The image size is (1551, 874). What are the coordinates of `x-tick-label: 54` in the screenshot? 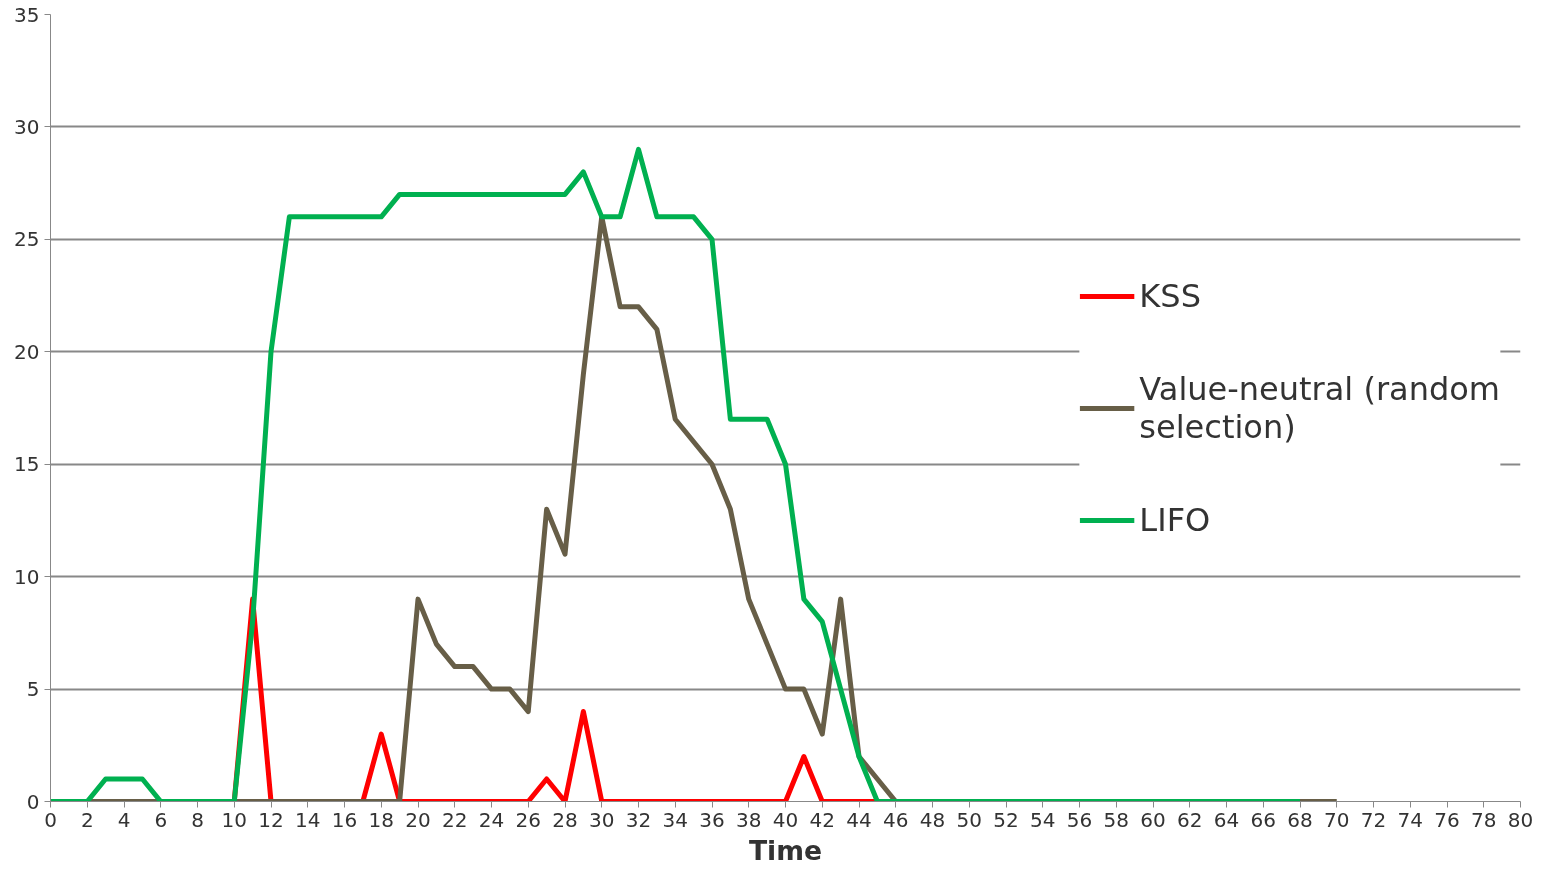 It's located at (1043, 819).